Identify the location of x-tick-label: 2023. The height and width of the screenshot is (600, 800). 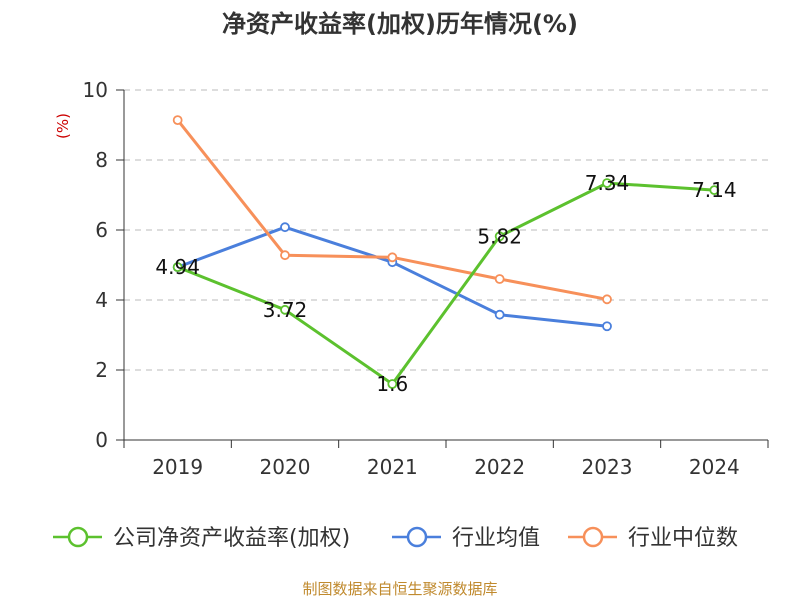
(607, 467).